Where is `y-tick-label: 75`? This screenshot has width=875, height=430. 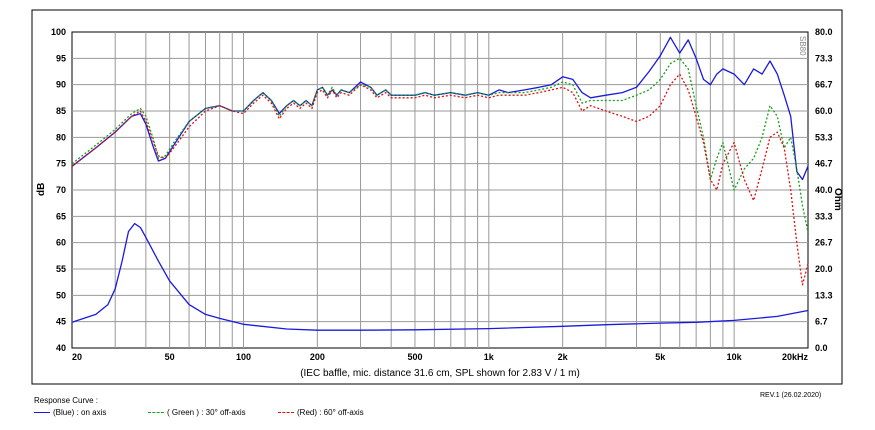 y-tick-label: 75 is located at coordinates (61, 164).